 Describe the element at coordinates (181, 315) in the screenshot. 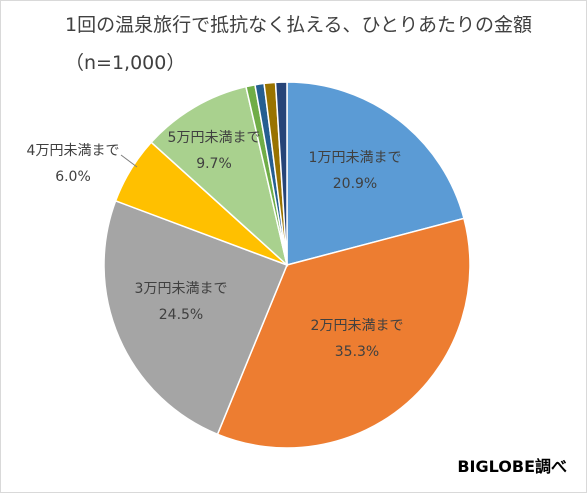

I see `slice-value-3: 24.5%` at that location.